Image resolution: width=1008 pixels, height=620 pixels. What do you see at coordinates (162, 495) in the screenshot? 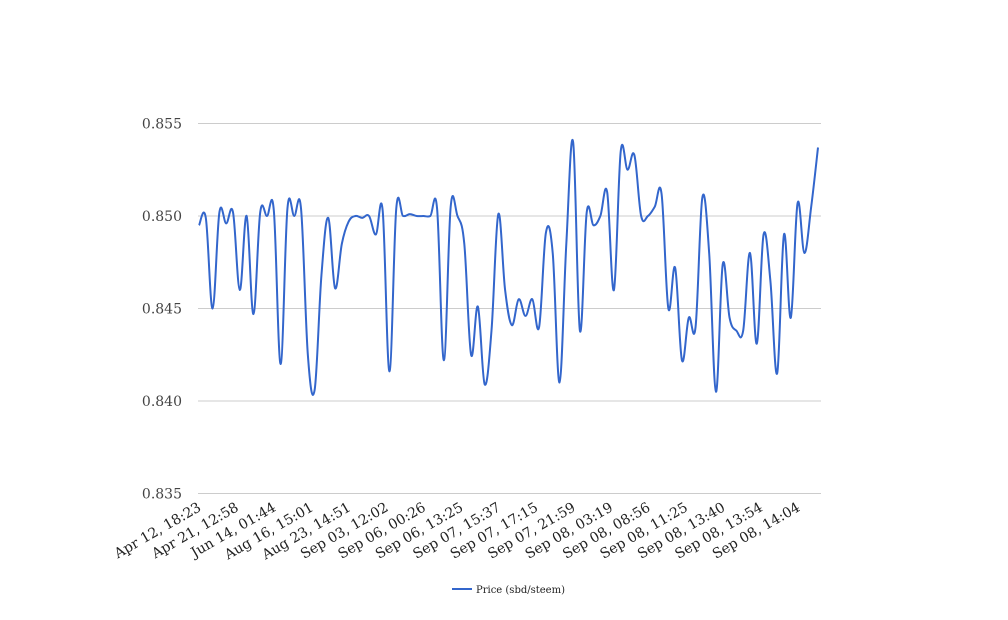
I see `y-tick-label: 0.835` at bounding box center [162, 495].